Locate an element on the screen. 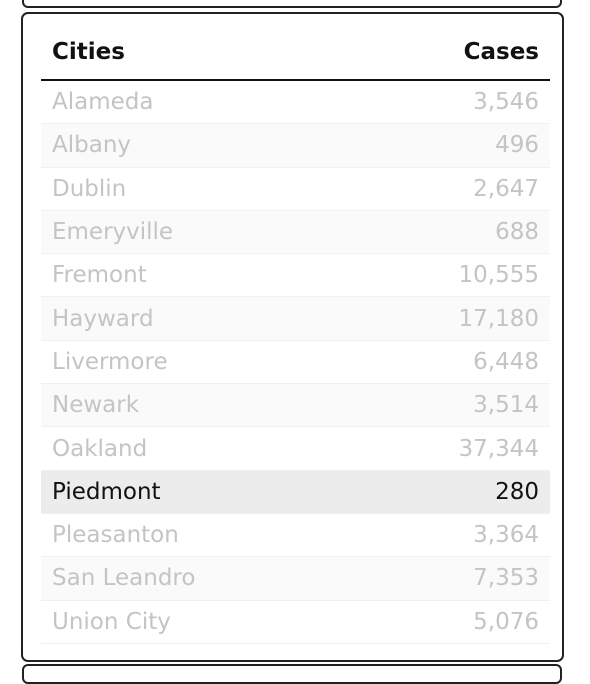  cases-cell: 496 is located at coordinates (517, 145).